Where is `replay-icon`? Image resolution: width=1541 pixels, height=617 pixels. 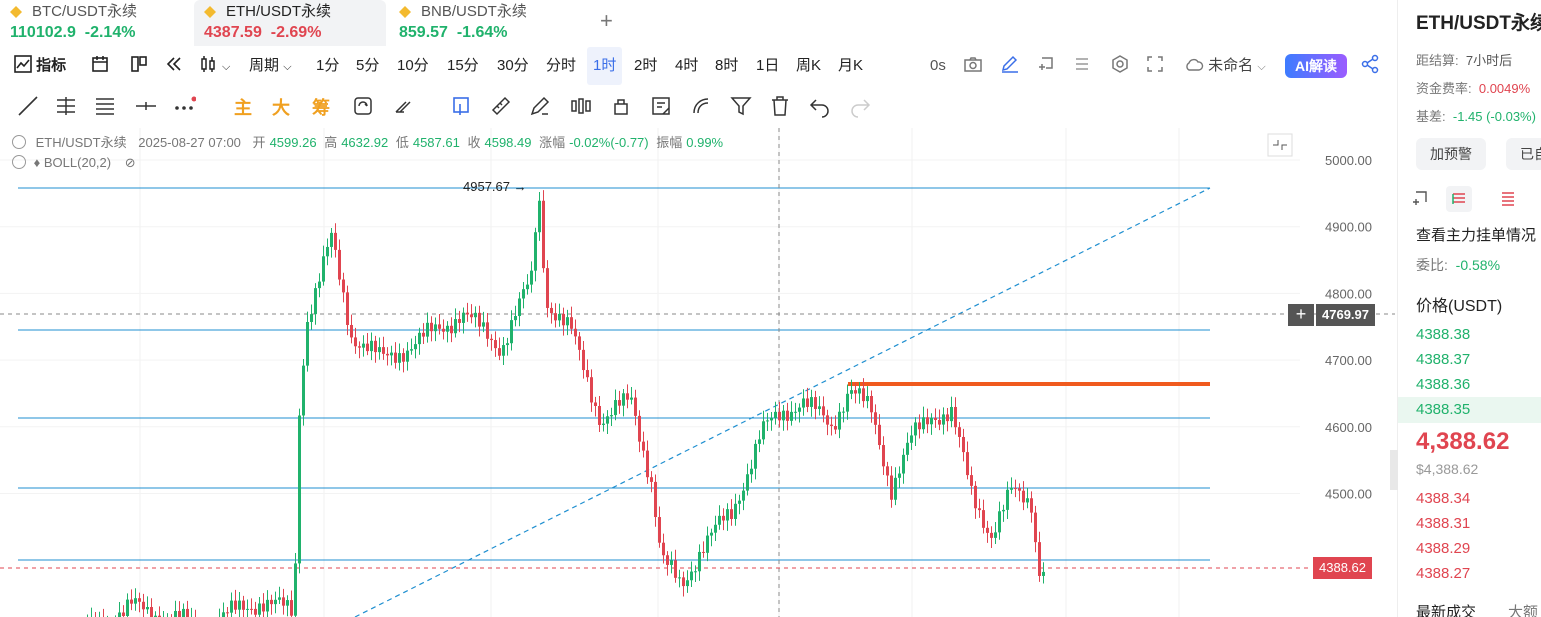
replay-icon is located at coordinates (174, 66).